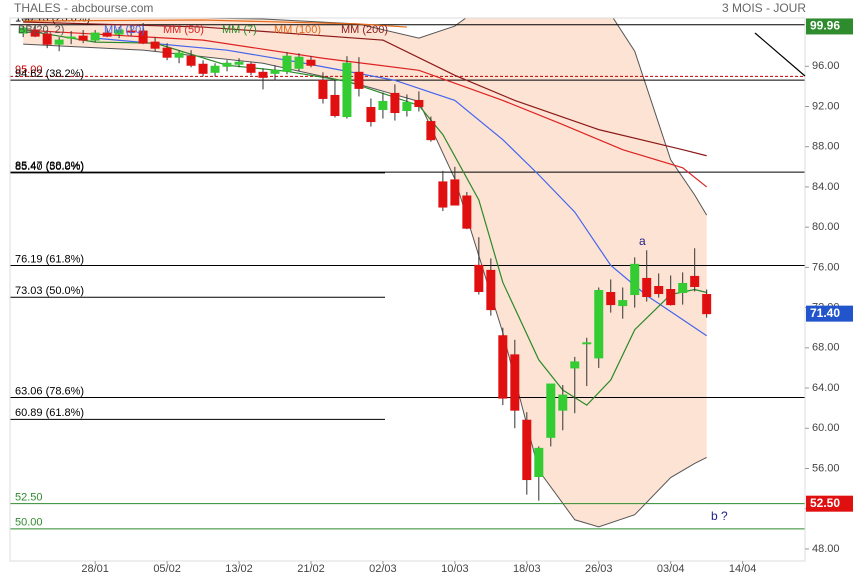 The height and width of the screenshot is (585, 855). I want to click on y-tick-label: 48.00, so click(826, 549).